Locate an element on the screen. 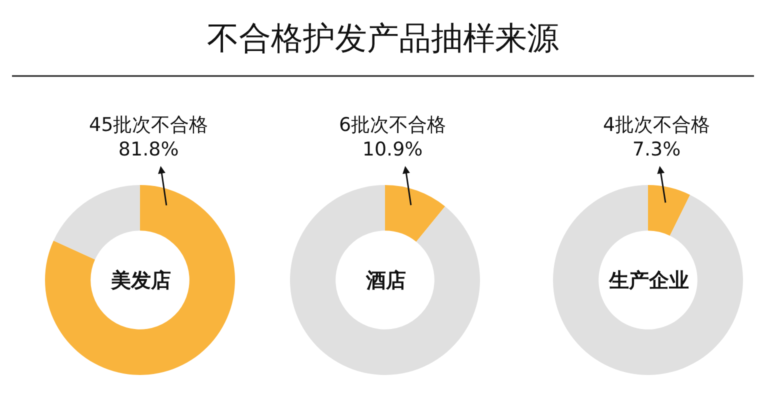 This screenshot has height=395, width=766. text: 7.3% is located at coordinates (656, 149).